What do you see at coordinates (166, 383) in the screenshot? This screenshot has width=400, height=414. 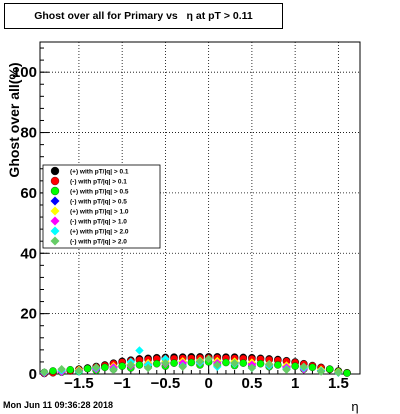 I see `x-tick-label: −0.5` at bounding box center [166, 383].